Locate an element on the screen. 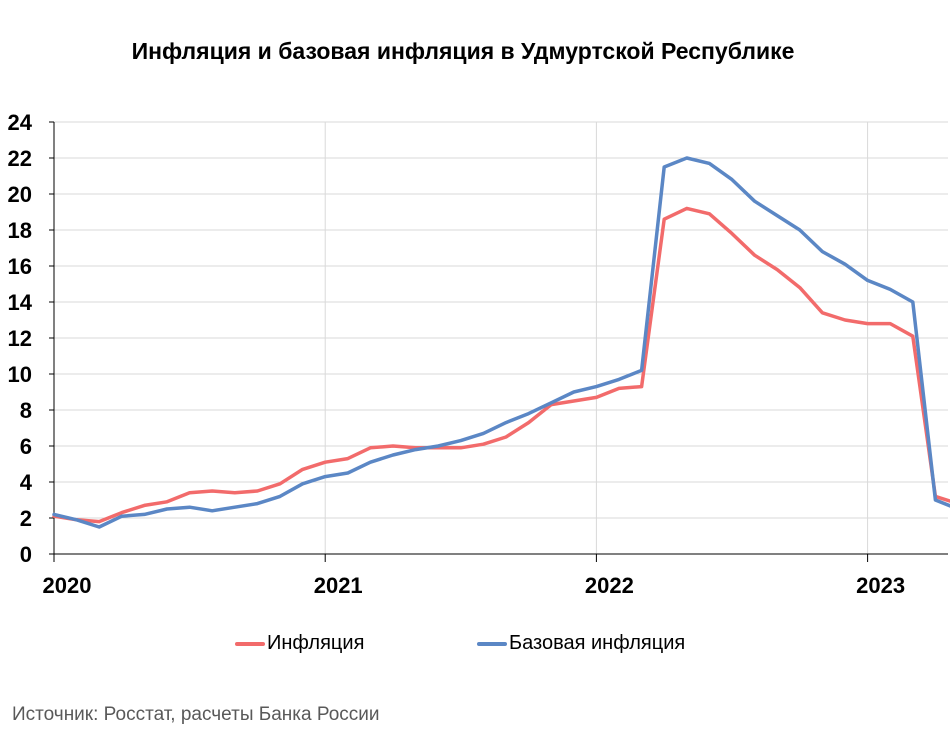  y-tick-label: 0 is located at coordinates (26, 554).